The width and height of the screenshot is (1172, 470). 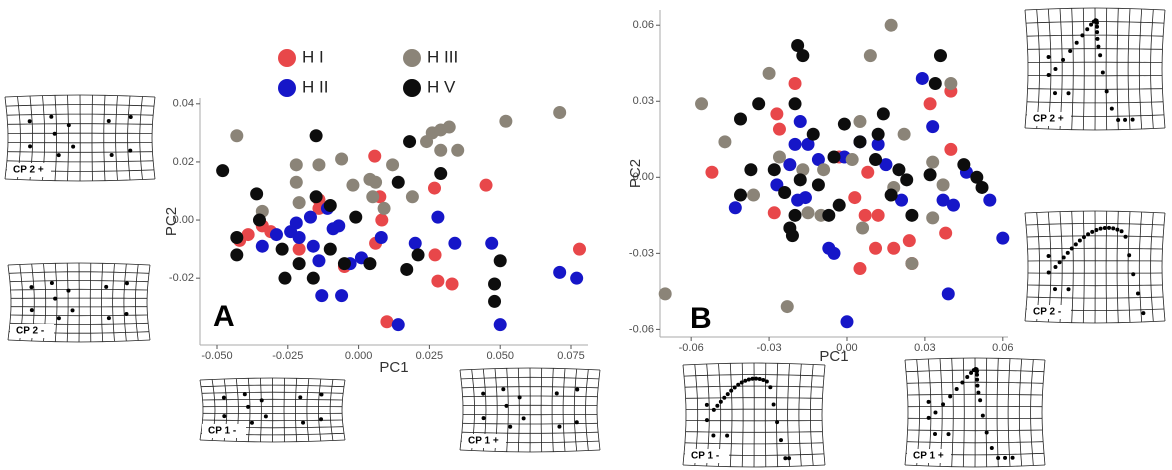 What do you see at coordinates (643, 101) in the screenshot?
I see `y-tick-label: 0.03` at bounding box center [643, 101].